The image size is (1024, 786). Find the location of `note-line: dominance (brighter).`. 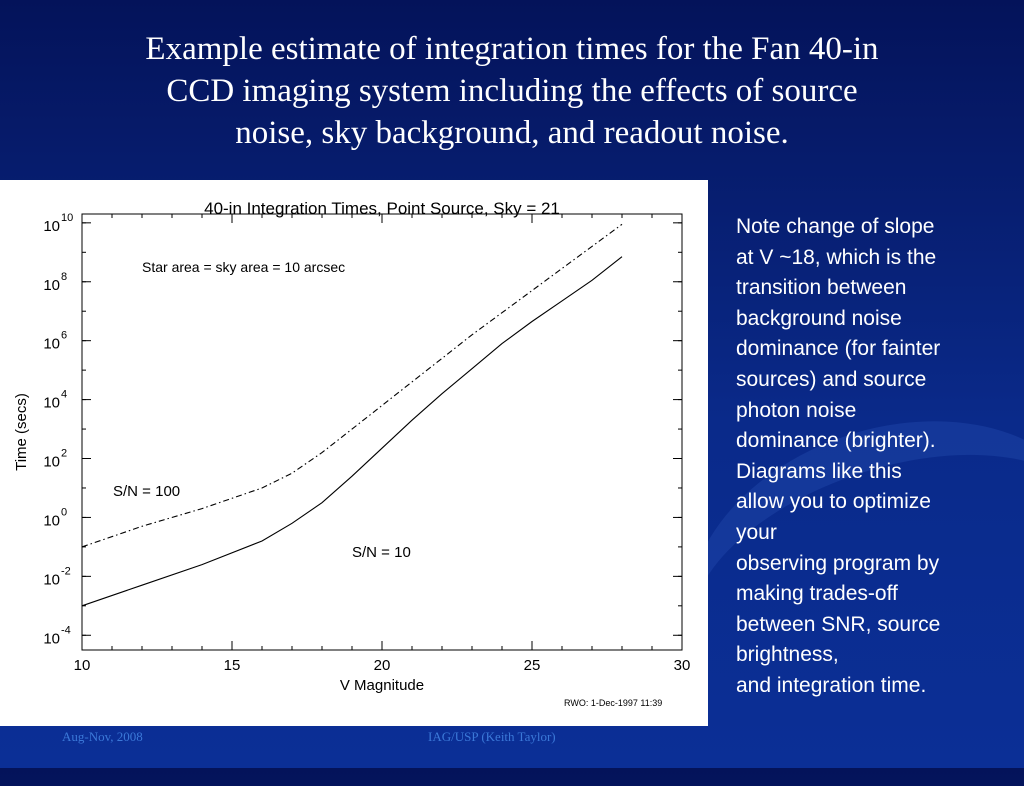

note-line: dominance (brighter). is located at coordinates (836, 441).